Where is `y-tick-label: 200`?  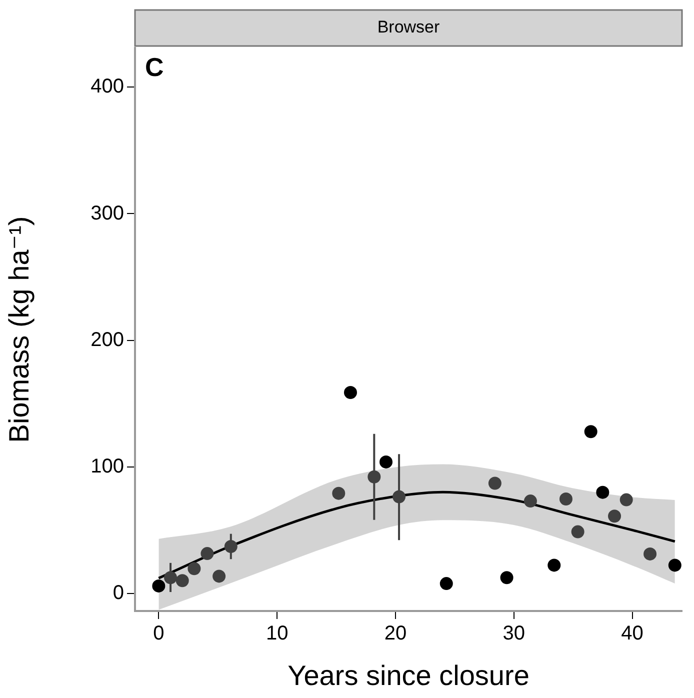
y-tick-label: 200 is located at coordinates (107, 339).